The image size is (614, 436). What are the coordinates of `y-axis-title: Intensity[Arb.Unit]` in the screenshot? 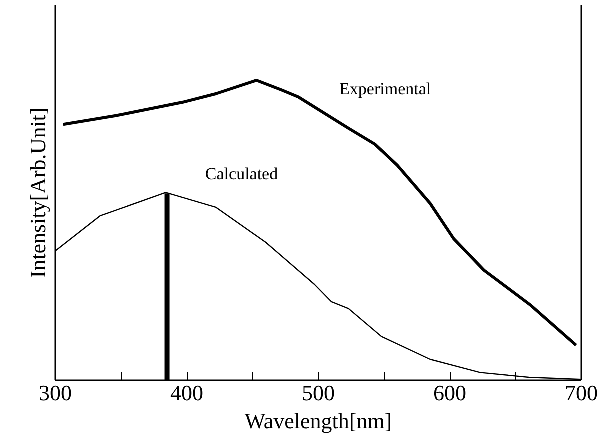 It's located at (38, 193).